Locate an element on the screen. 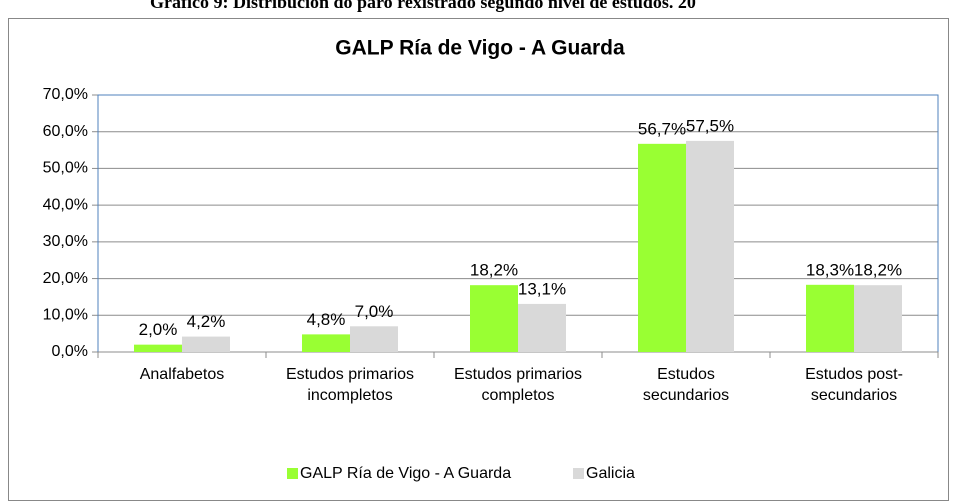 This screenshot has height=501, width=954. x-tick-label: Estudos primarios completos is located at coordinates (518, 385).